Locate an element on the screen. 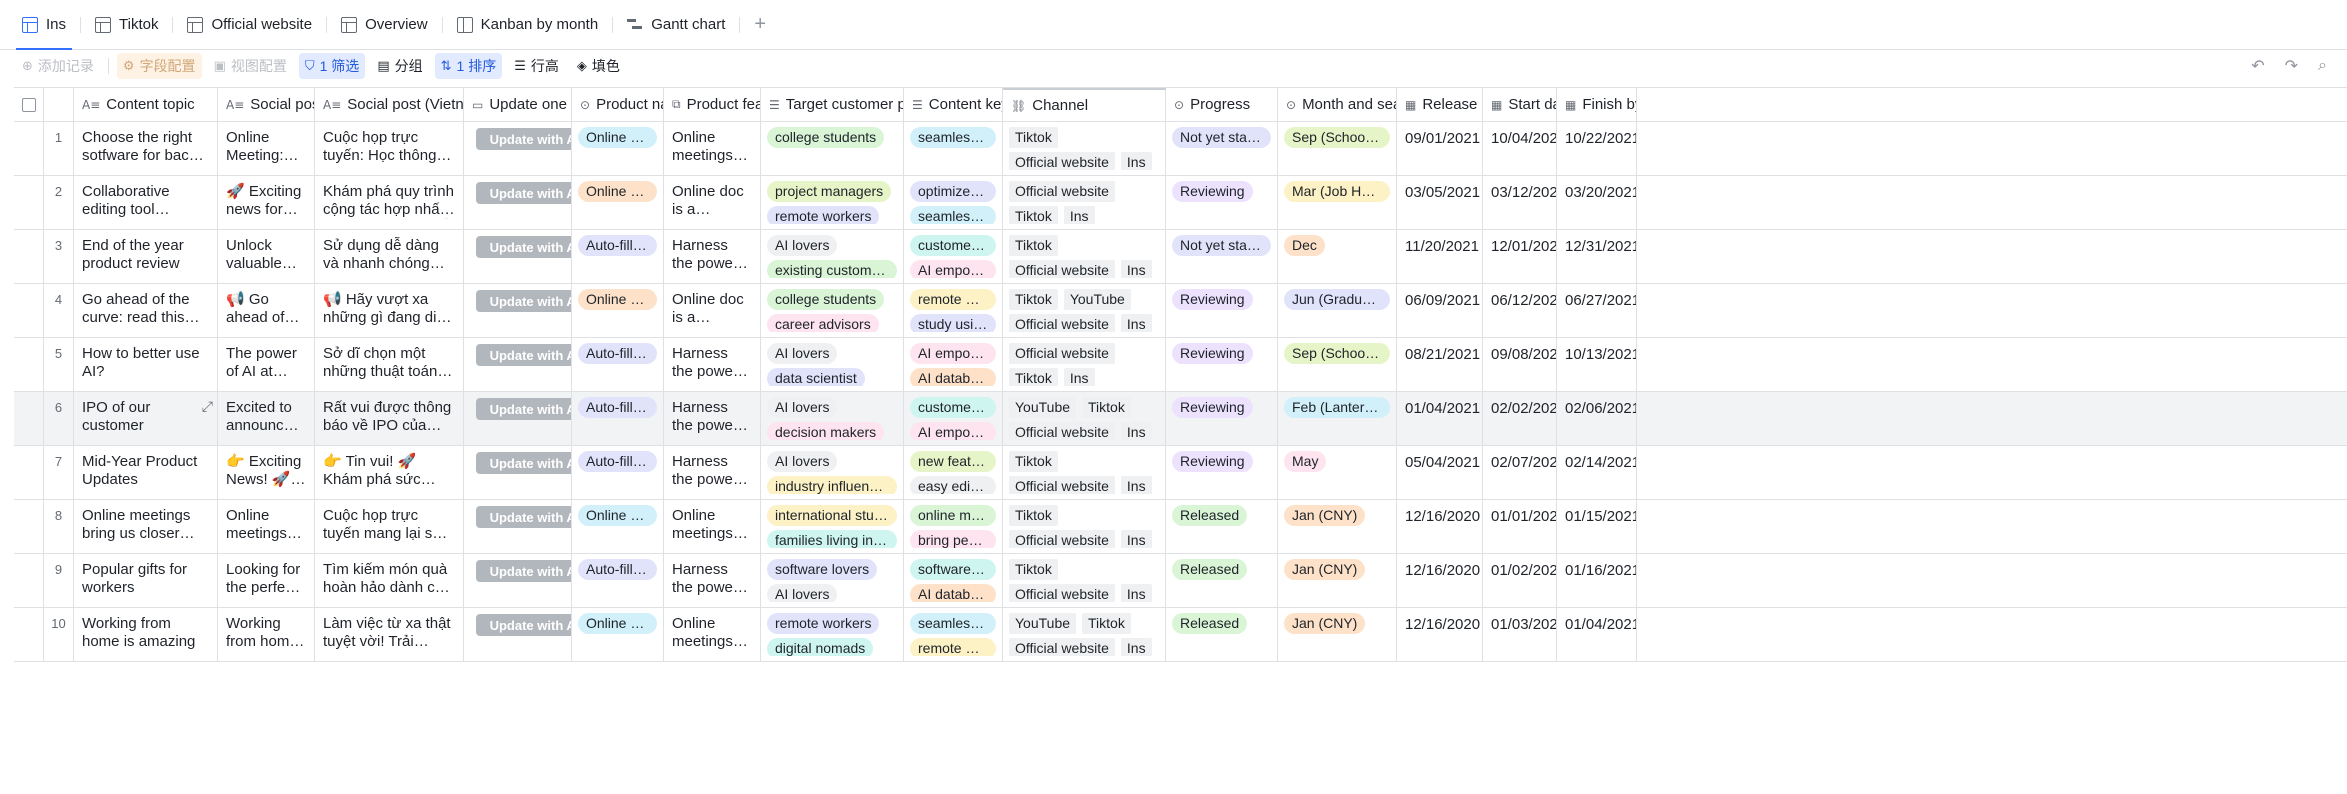 This screenshot has width=2347, height=794. column-header-topic: A≡ Content topic is located at coordinates (146, 104).